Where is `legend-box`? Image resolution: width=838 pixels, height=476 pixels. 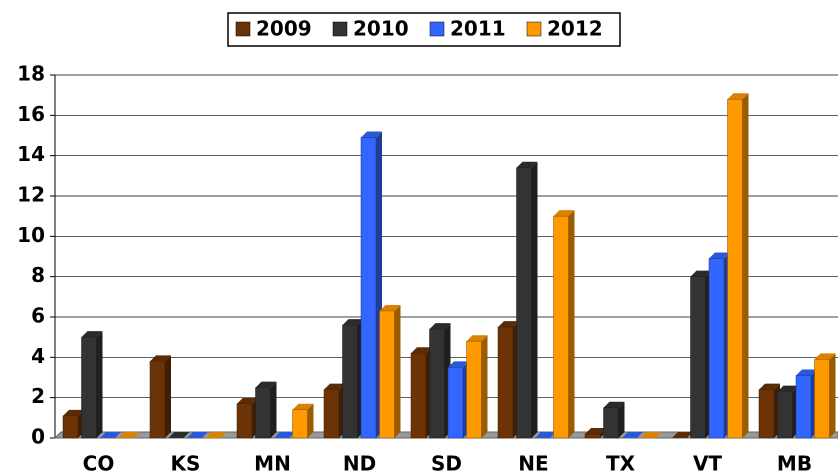
legend-box is located at coordinates (424, 29).